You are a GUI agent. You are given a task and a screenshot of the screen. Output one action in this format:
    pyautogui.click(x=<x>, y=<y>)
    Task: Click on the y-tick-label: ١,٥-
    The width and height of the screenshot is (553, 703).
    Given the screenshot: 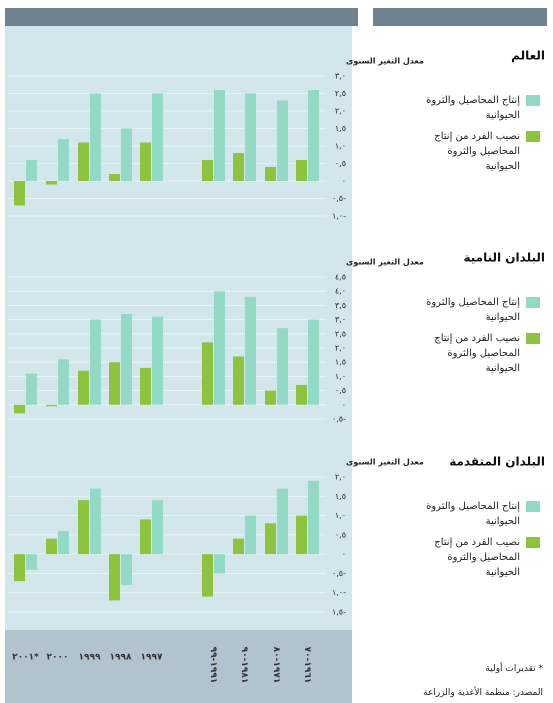 What is the action you would take?
    pyautogui.click(x=339, y=612)
    